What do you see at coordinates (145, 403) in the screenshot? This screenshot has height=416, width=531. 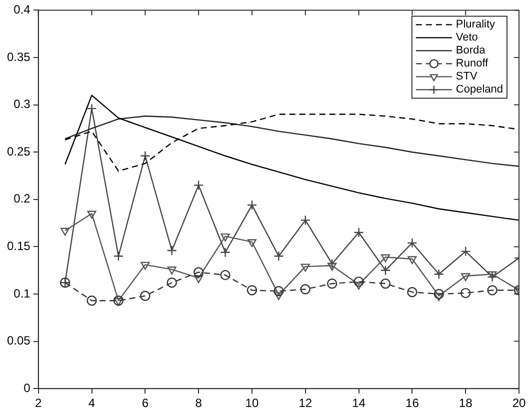 I see `x-tick-label: 6` at bounding box center [145, 403].